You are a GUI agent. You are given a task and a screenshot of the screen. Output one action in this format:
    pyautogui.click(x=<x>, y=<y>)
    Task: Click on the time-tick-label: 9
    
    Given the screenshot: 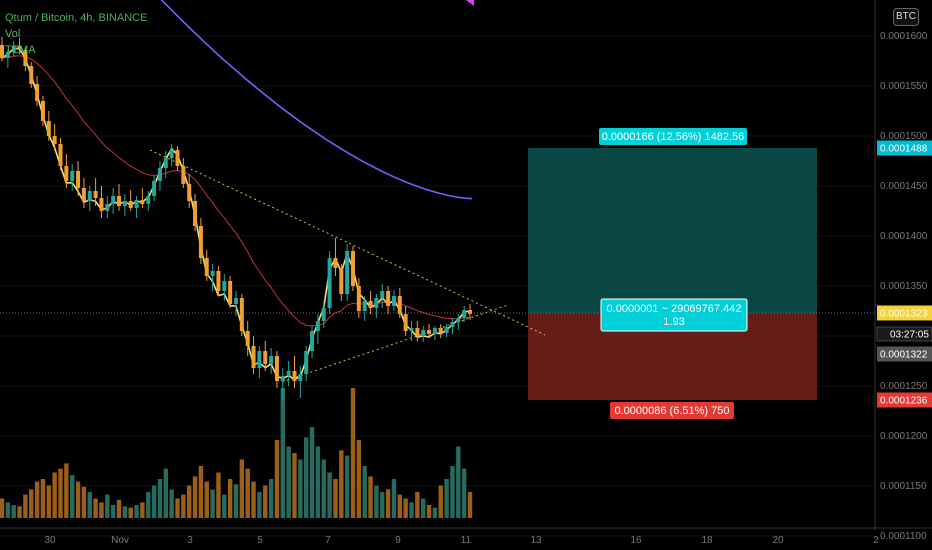 What is the action you would take?
    pyautogui.click(x=398, y=540)
    